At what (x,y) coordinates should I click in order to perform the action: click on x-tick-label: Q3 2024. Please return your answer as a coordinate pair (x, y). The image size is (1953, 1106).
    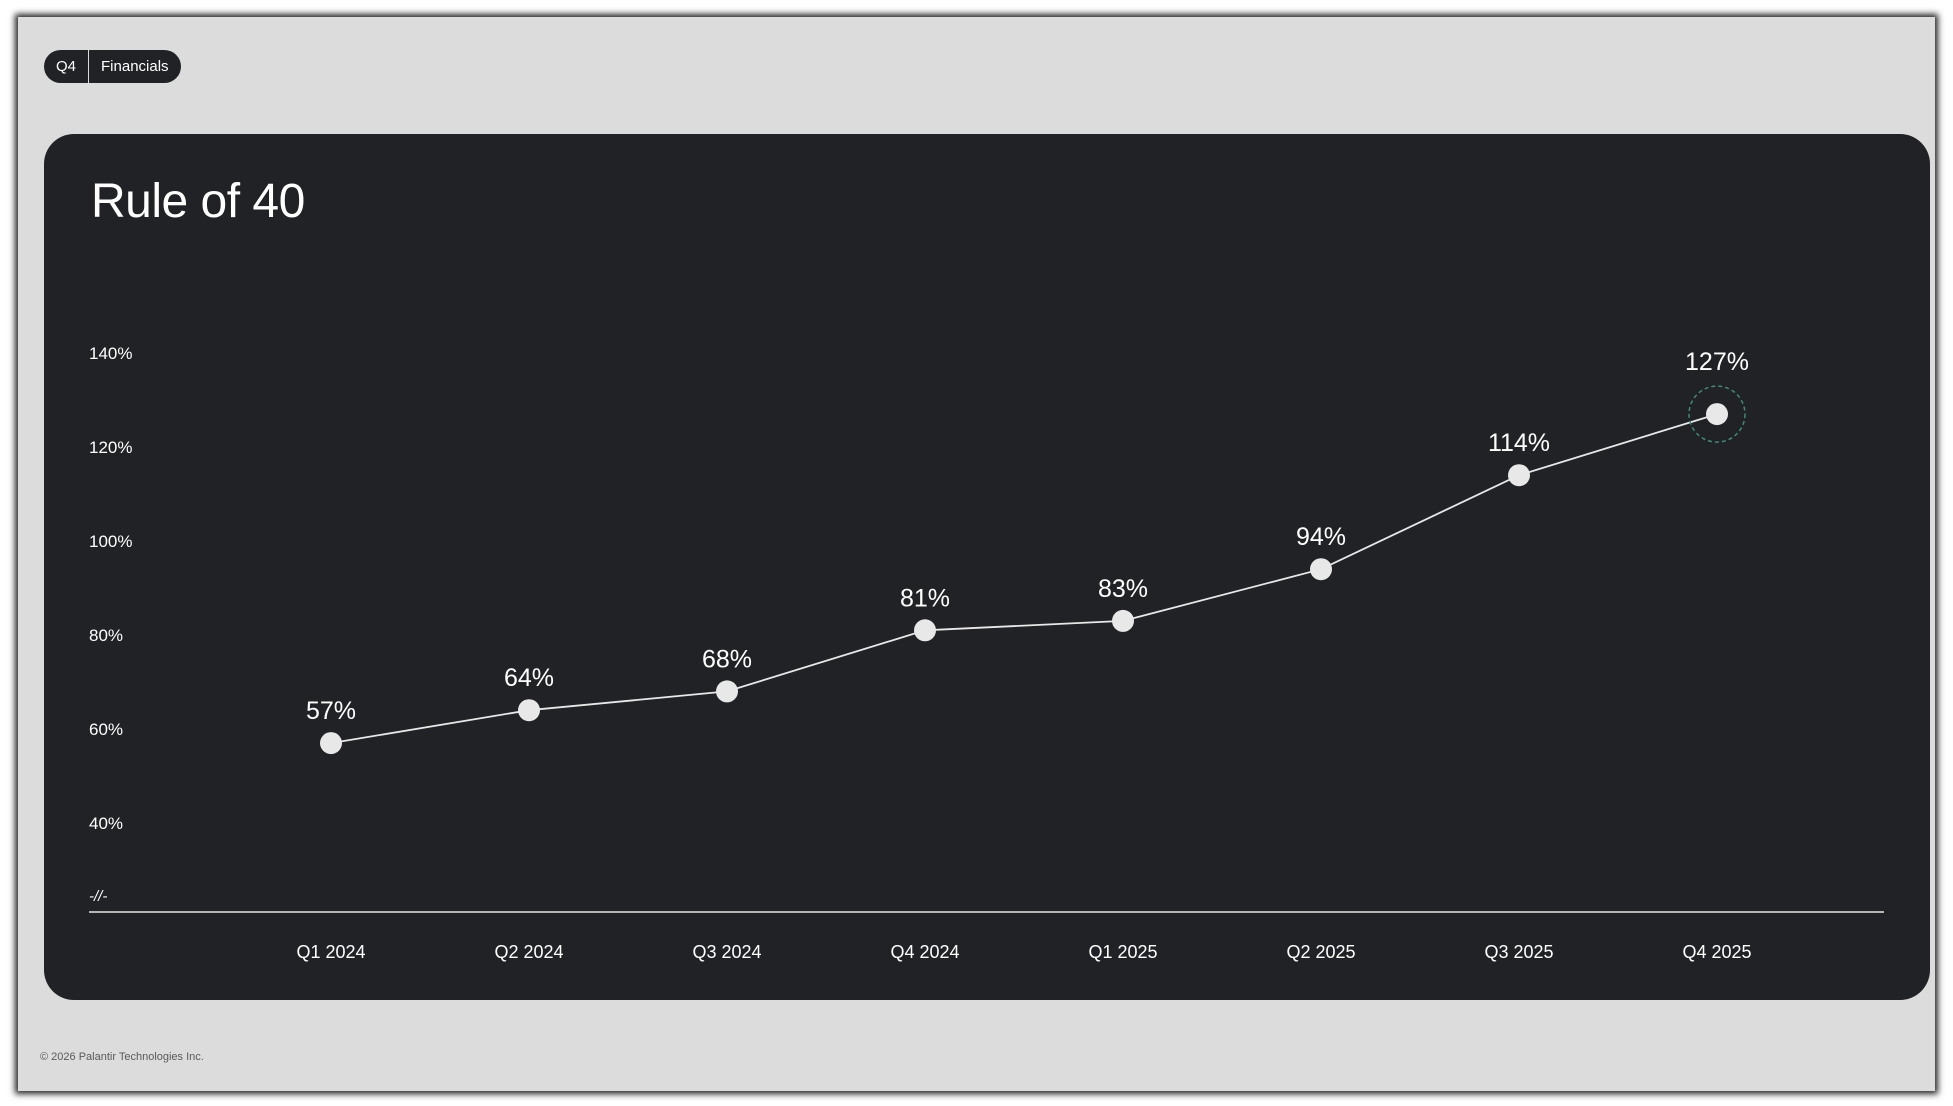
    Looking at the image, I should click on (726, 952).